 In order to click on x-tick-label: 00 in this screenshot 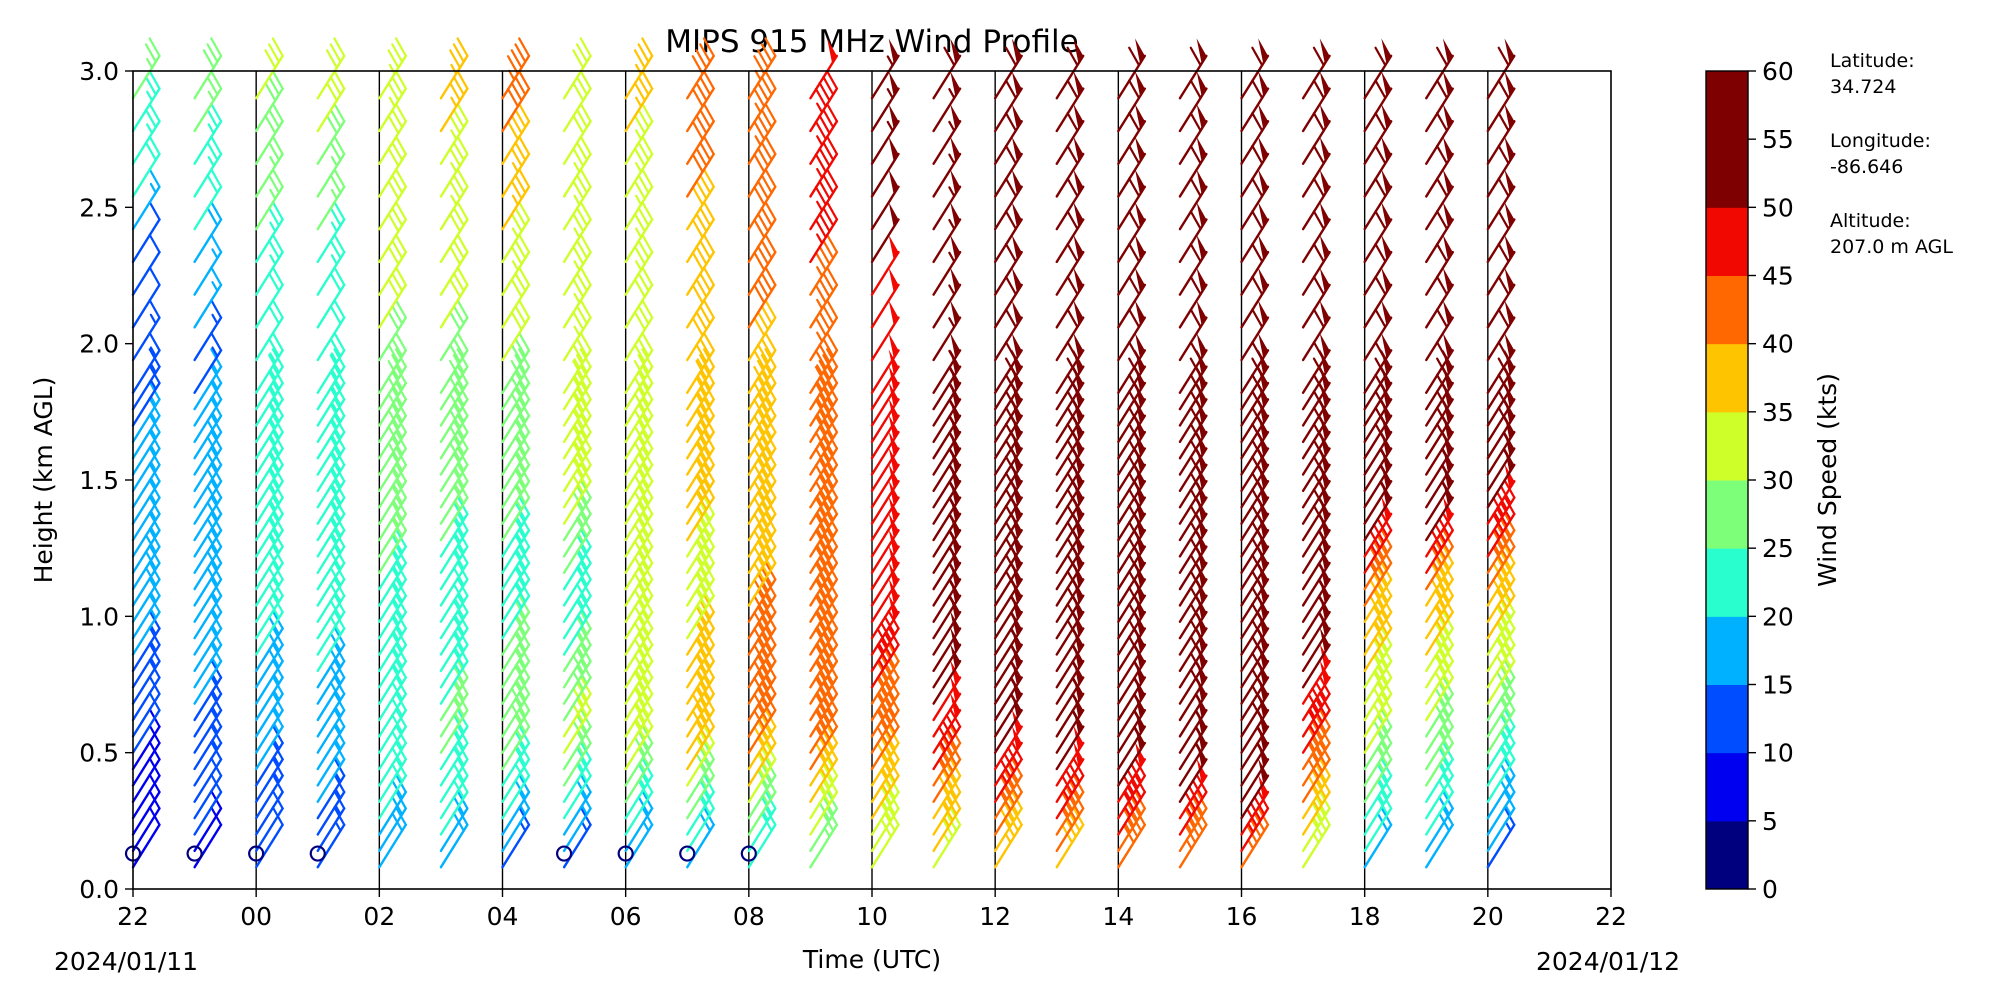, I will do `click(256, 916)`.